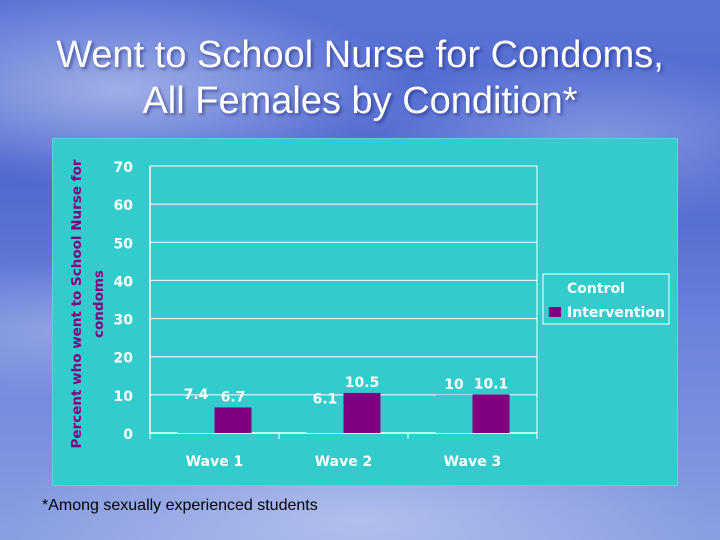 This screenshot has width=720, height=540. What do you see at coordinates (99, 304) in the screenshot?
I see `y-axis-title-line-2: condoms` at bounding box center [99, 304].